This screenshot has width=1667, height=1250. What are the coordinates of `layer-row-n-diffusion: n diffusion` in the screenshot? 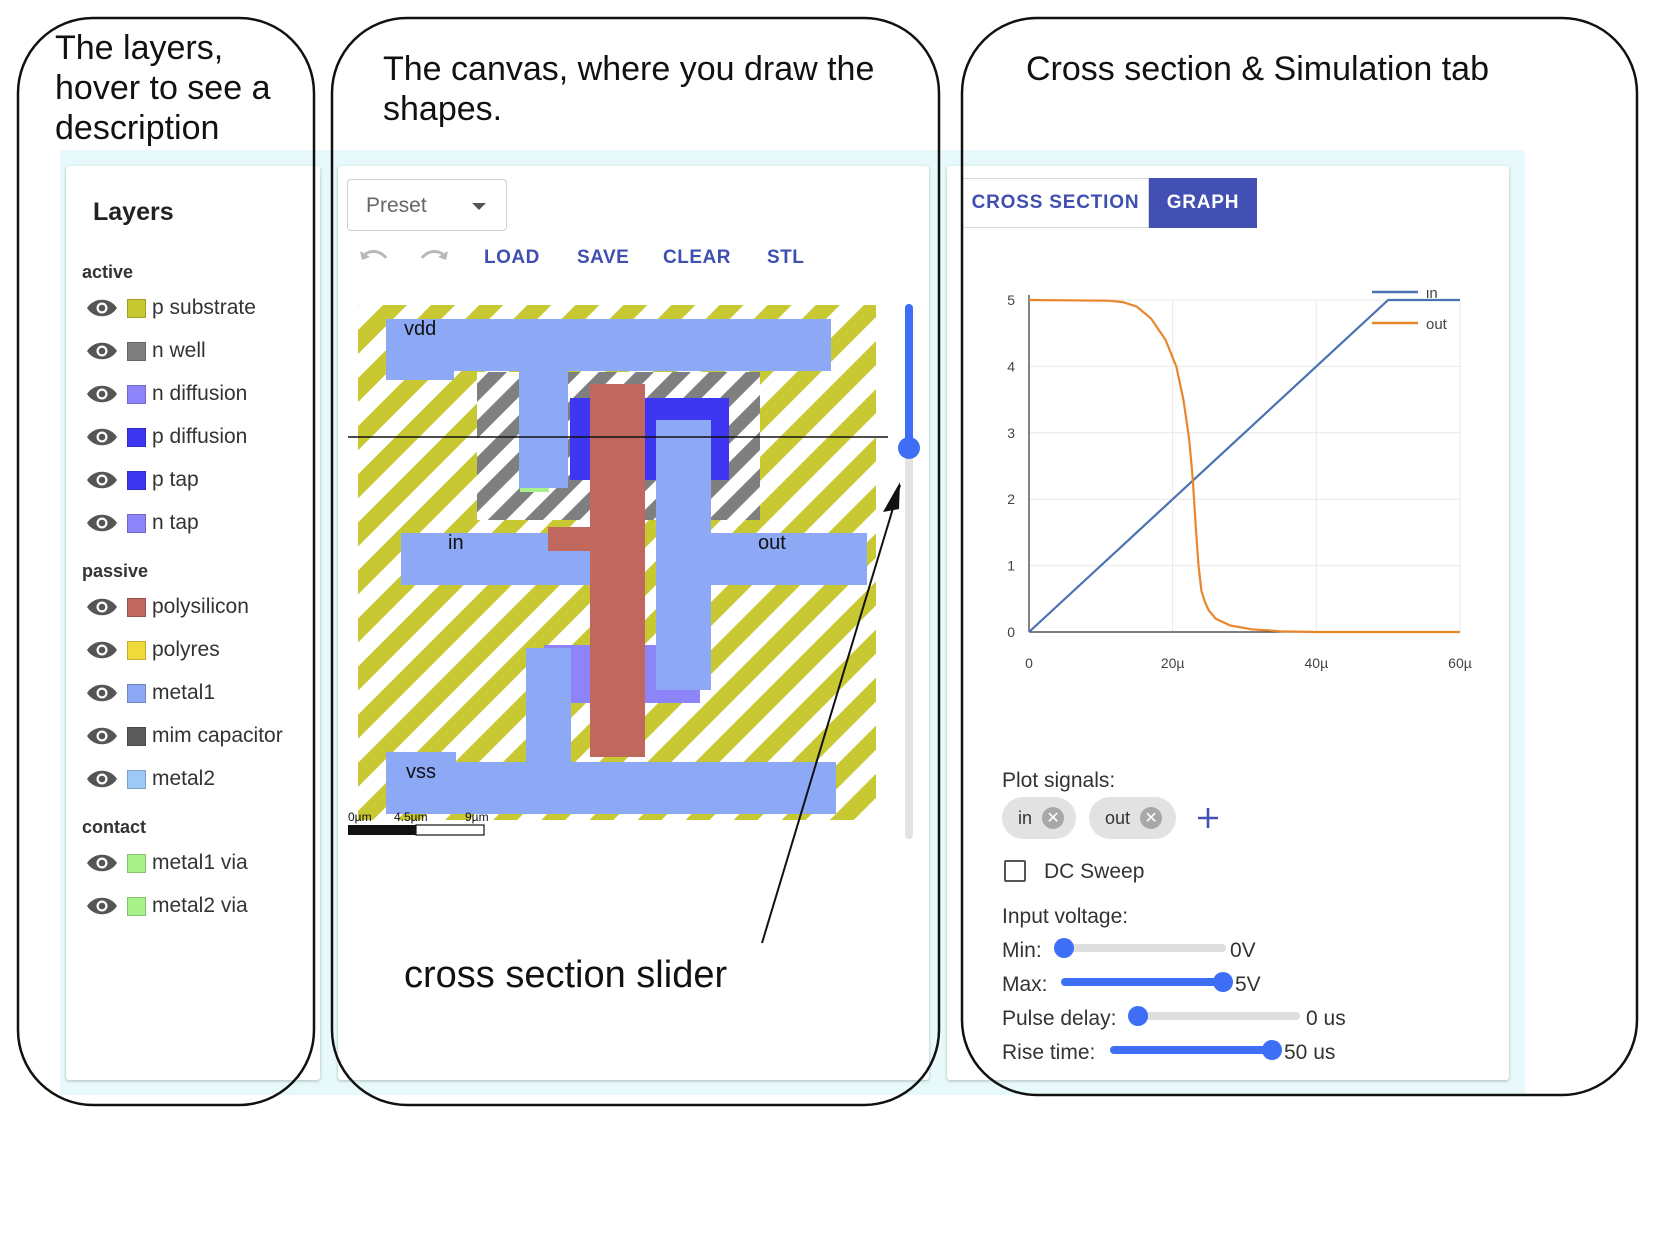 It's located at (166, 394).